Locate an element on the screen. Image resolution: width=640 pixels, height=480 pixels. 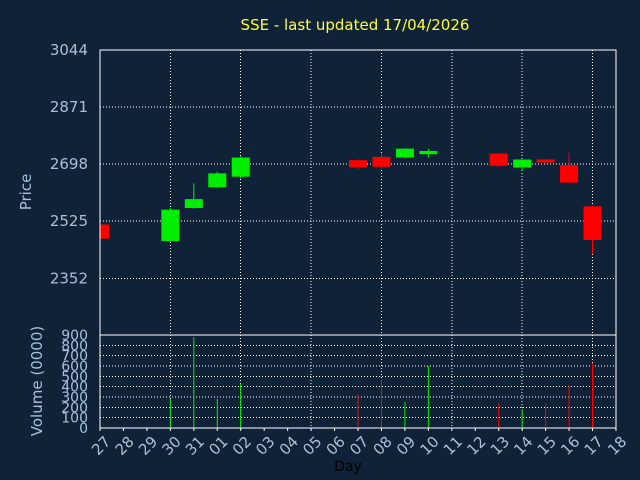
x-tick-label: 27 is located at coordinates (101, 446).